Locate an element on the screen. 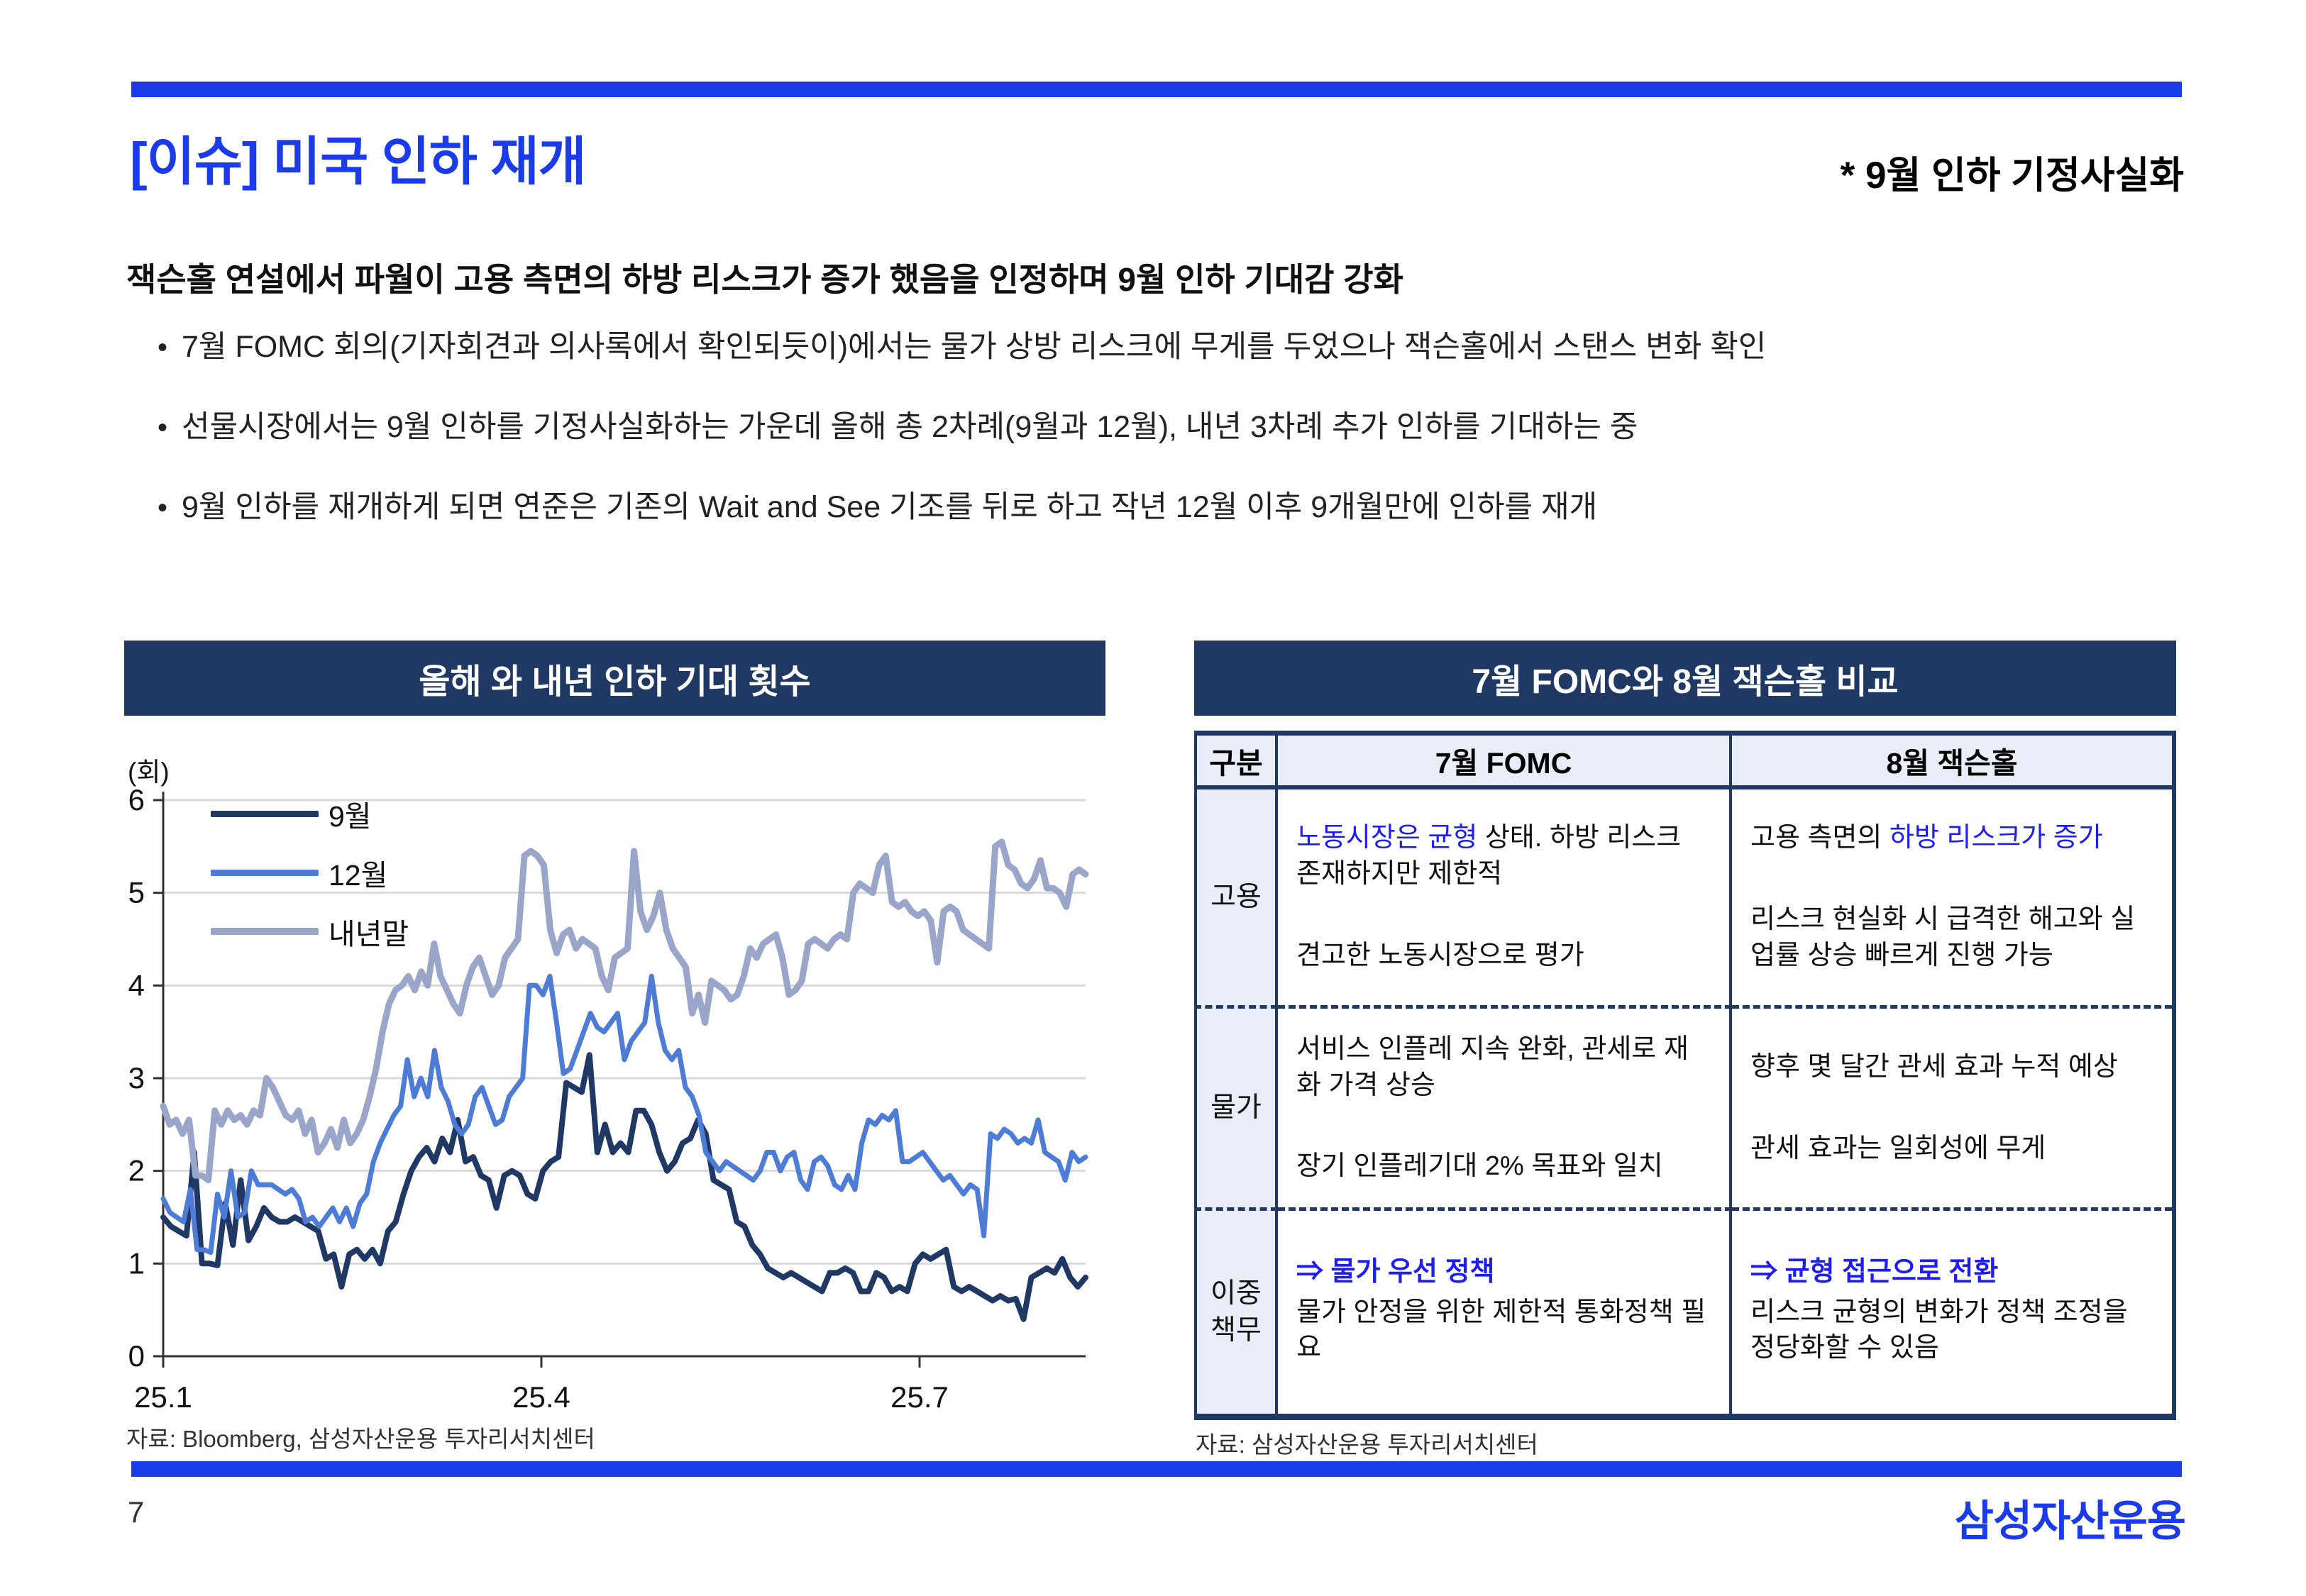 The width and height of the screenshot is (2306, 1596). svg-text: 25.7 is located at coordinates (919, 1397).